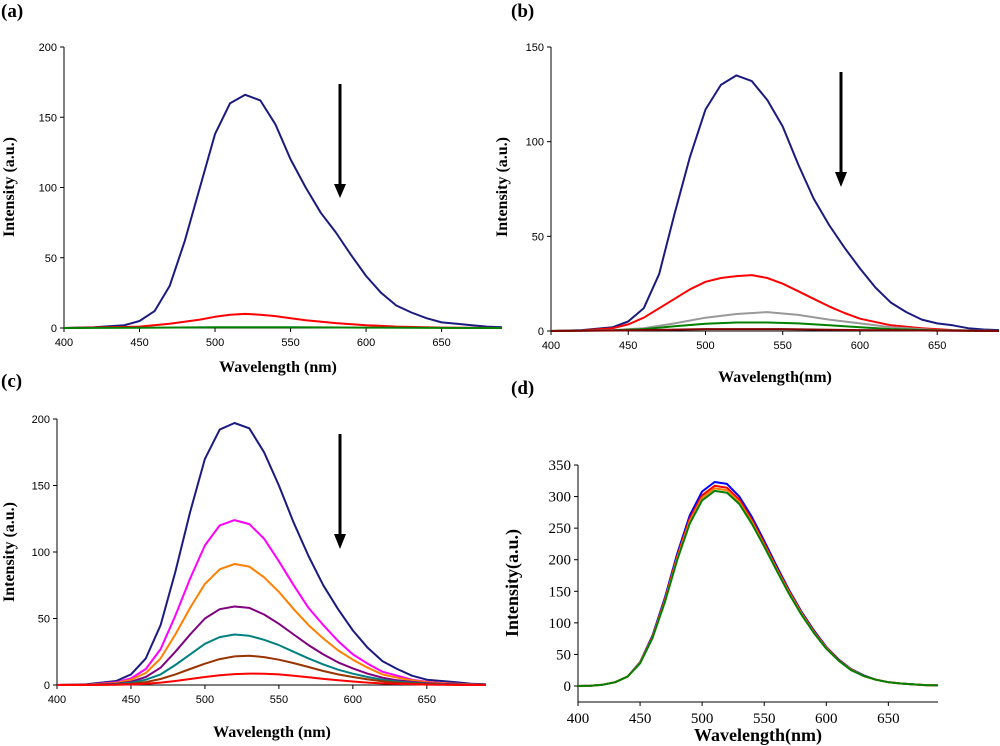 This screenshot has width=1000, height=746. What do you see at coordinates (775, 330) in the screenshot?
I see `series-line-maroon` at bounding box center [775, 330].